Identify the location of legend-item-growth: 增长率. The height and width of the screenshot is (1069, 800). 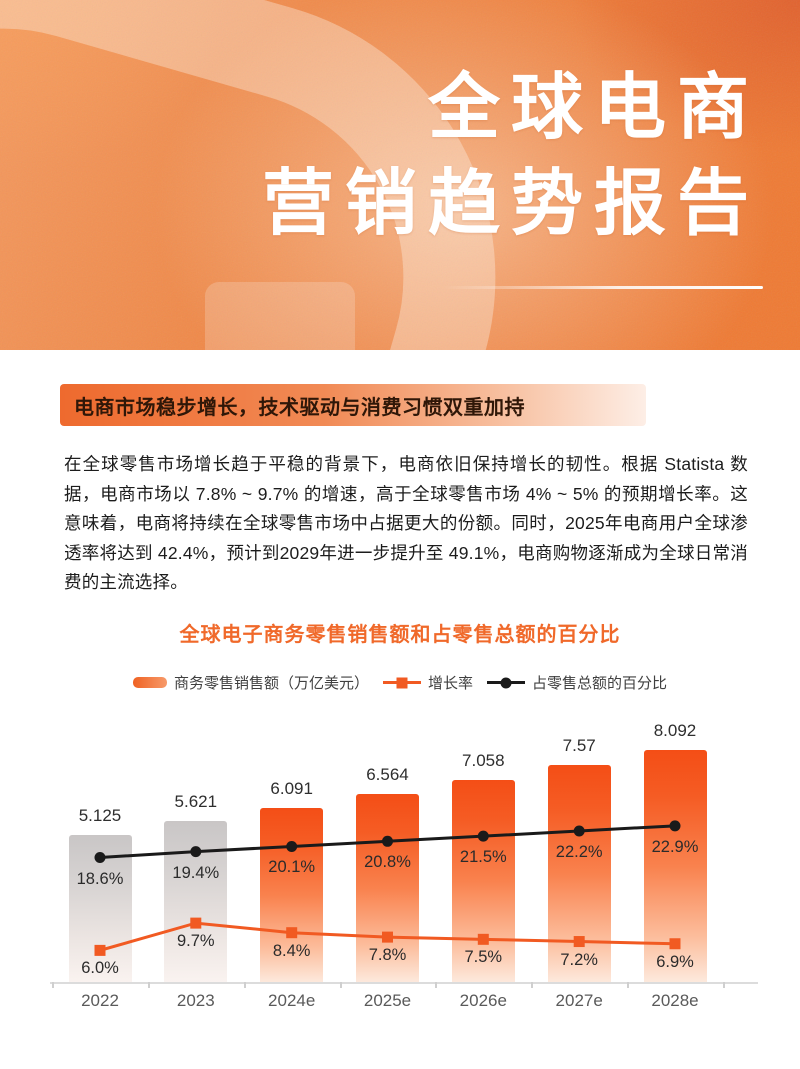
(427, 682).